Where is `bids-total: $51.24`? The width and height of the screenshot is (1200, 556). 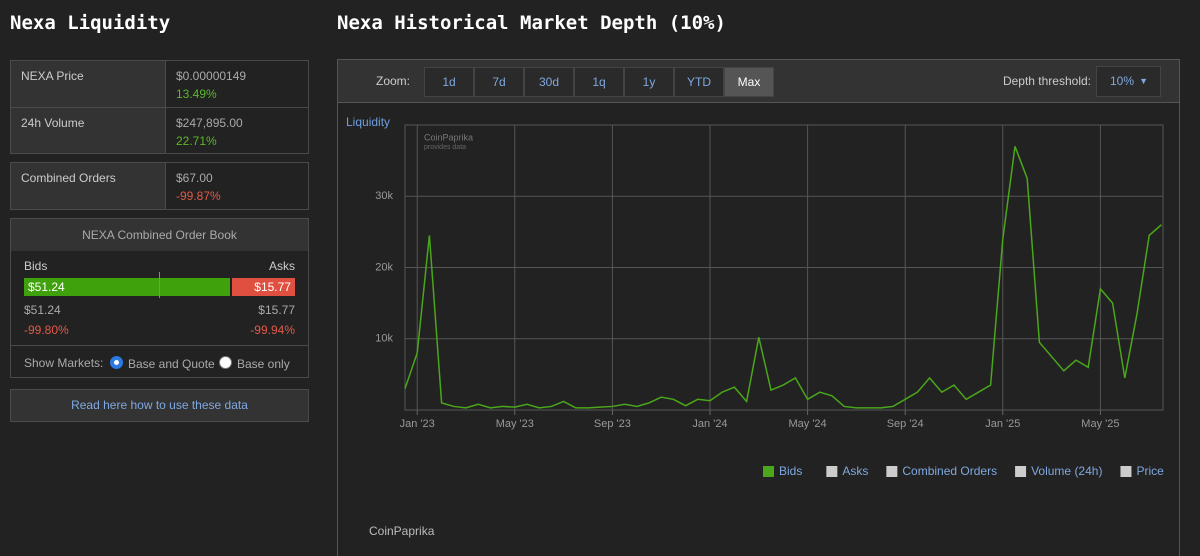
bids-total: $51.24 is located at coordinates (42, 310).